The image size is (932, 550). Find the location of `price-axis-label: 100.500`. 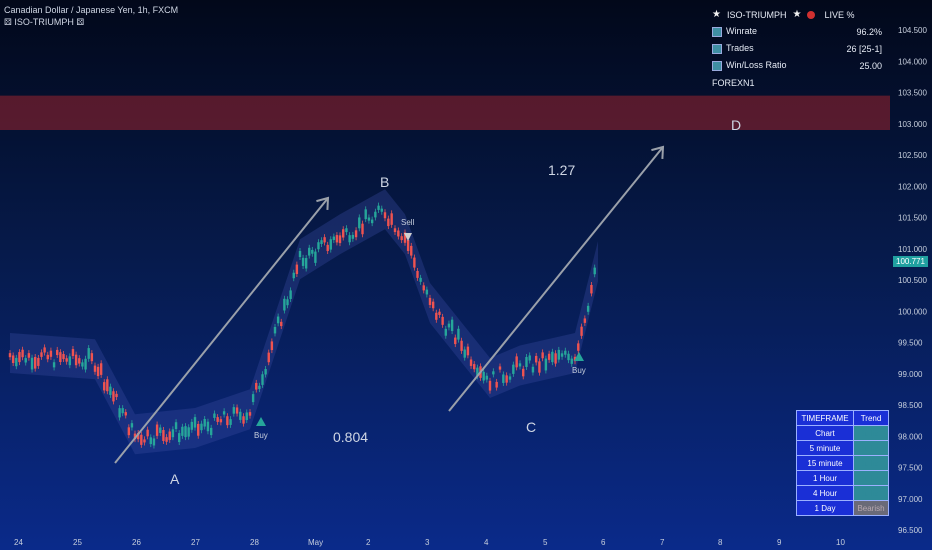

price-axis-label: 100.500 is located at coordinates (912, 280).